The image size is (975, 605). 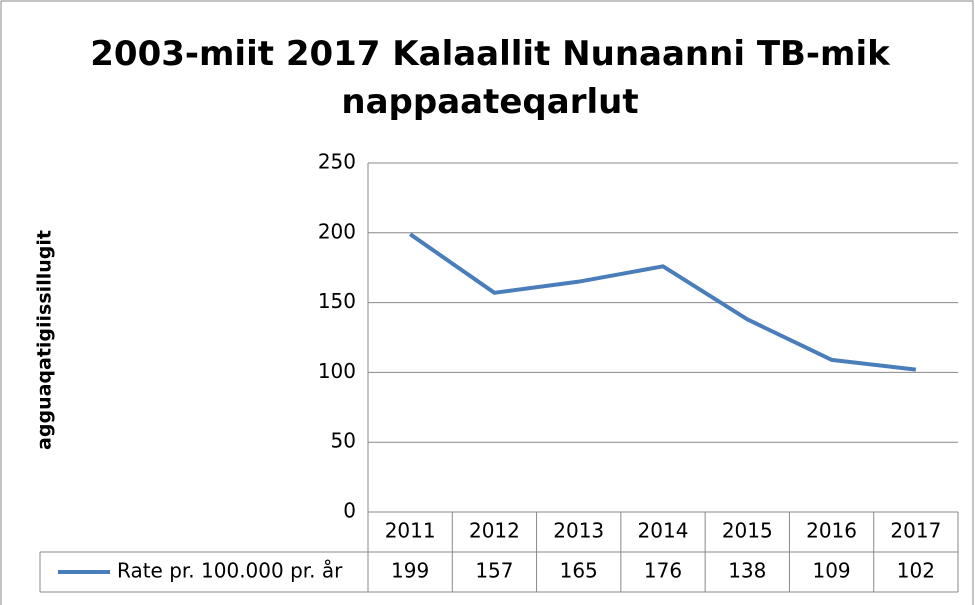 I want to click on data-table-value: 199, so click(x=410, y=571).